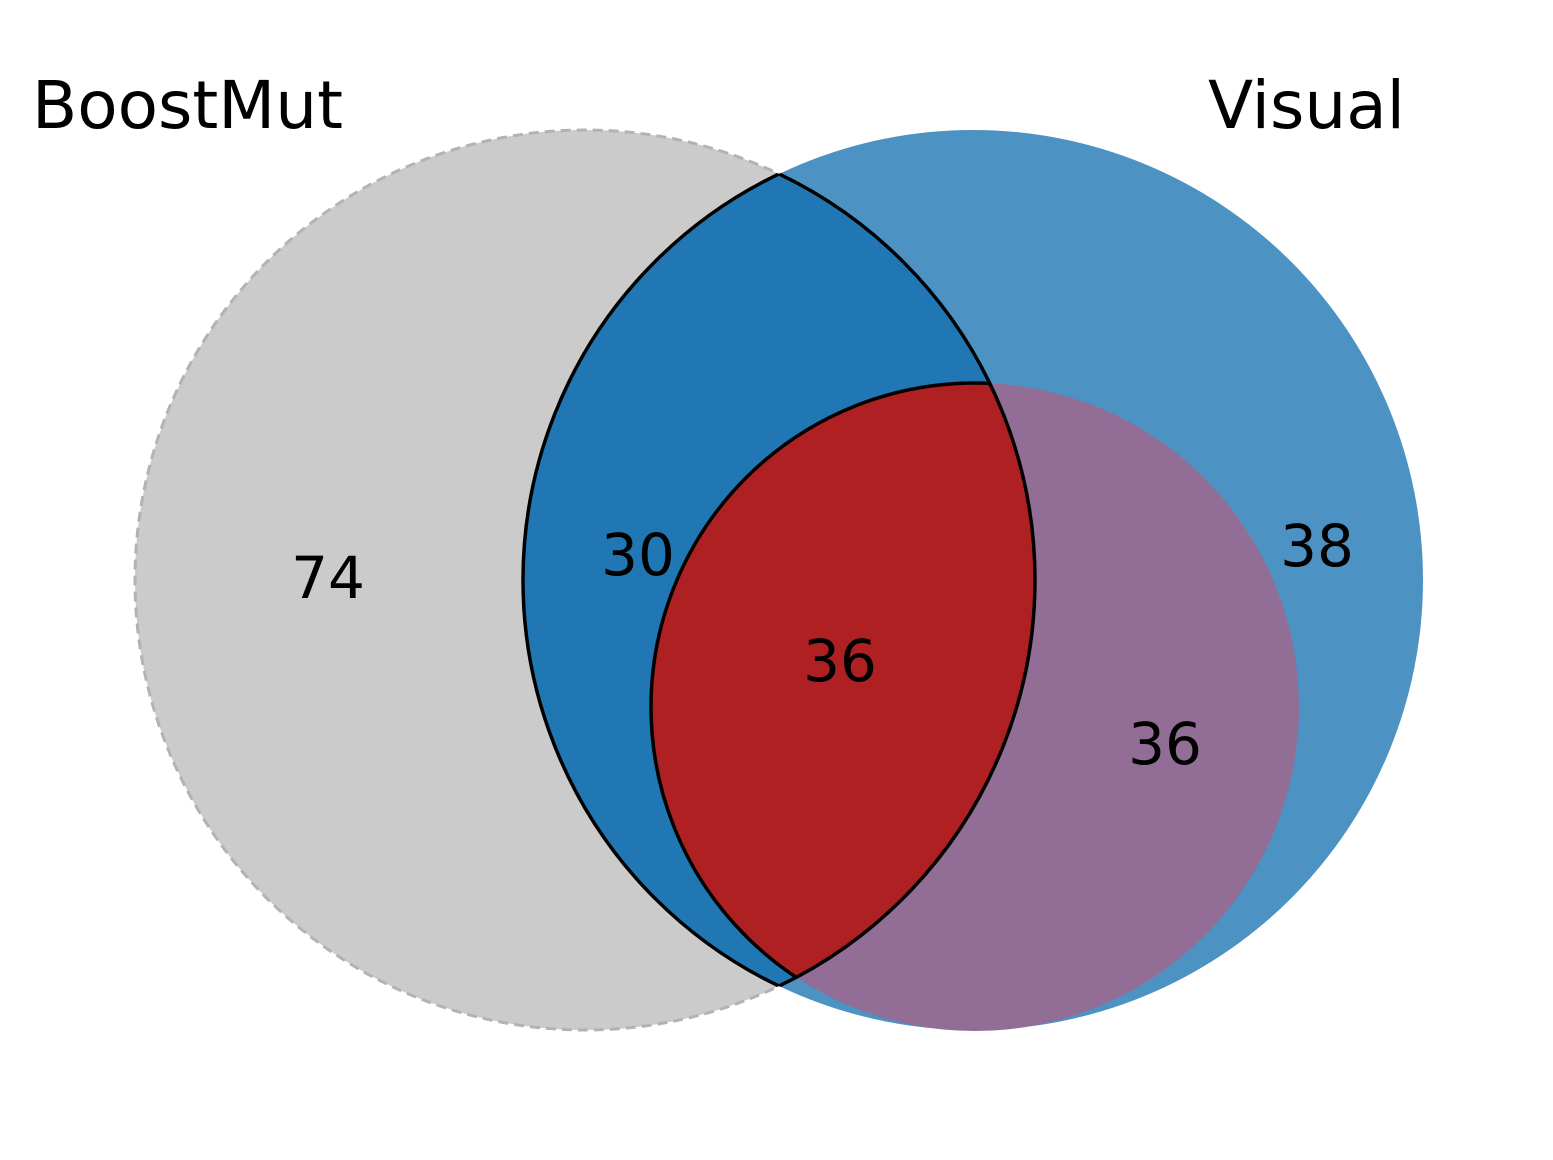  I want to click on boostmut-visual-outer-count: 30, so click(638, 555).